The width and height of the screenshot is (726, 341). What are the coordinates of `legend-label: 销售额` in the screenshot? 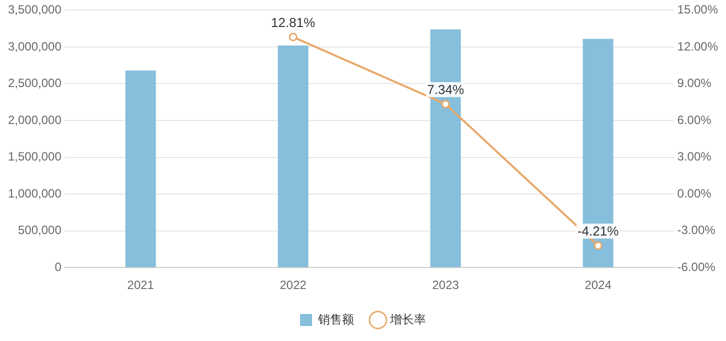 It's located at (335, 319).